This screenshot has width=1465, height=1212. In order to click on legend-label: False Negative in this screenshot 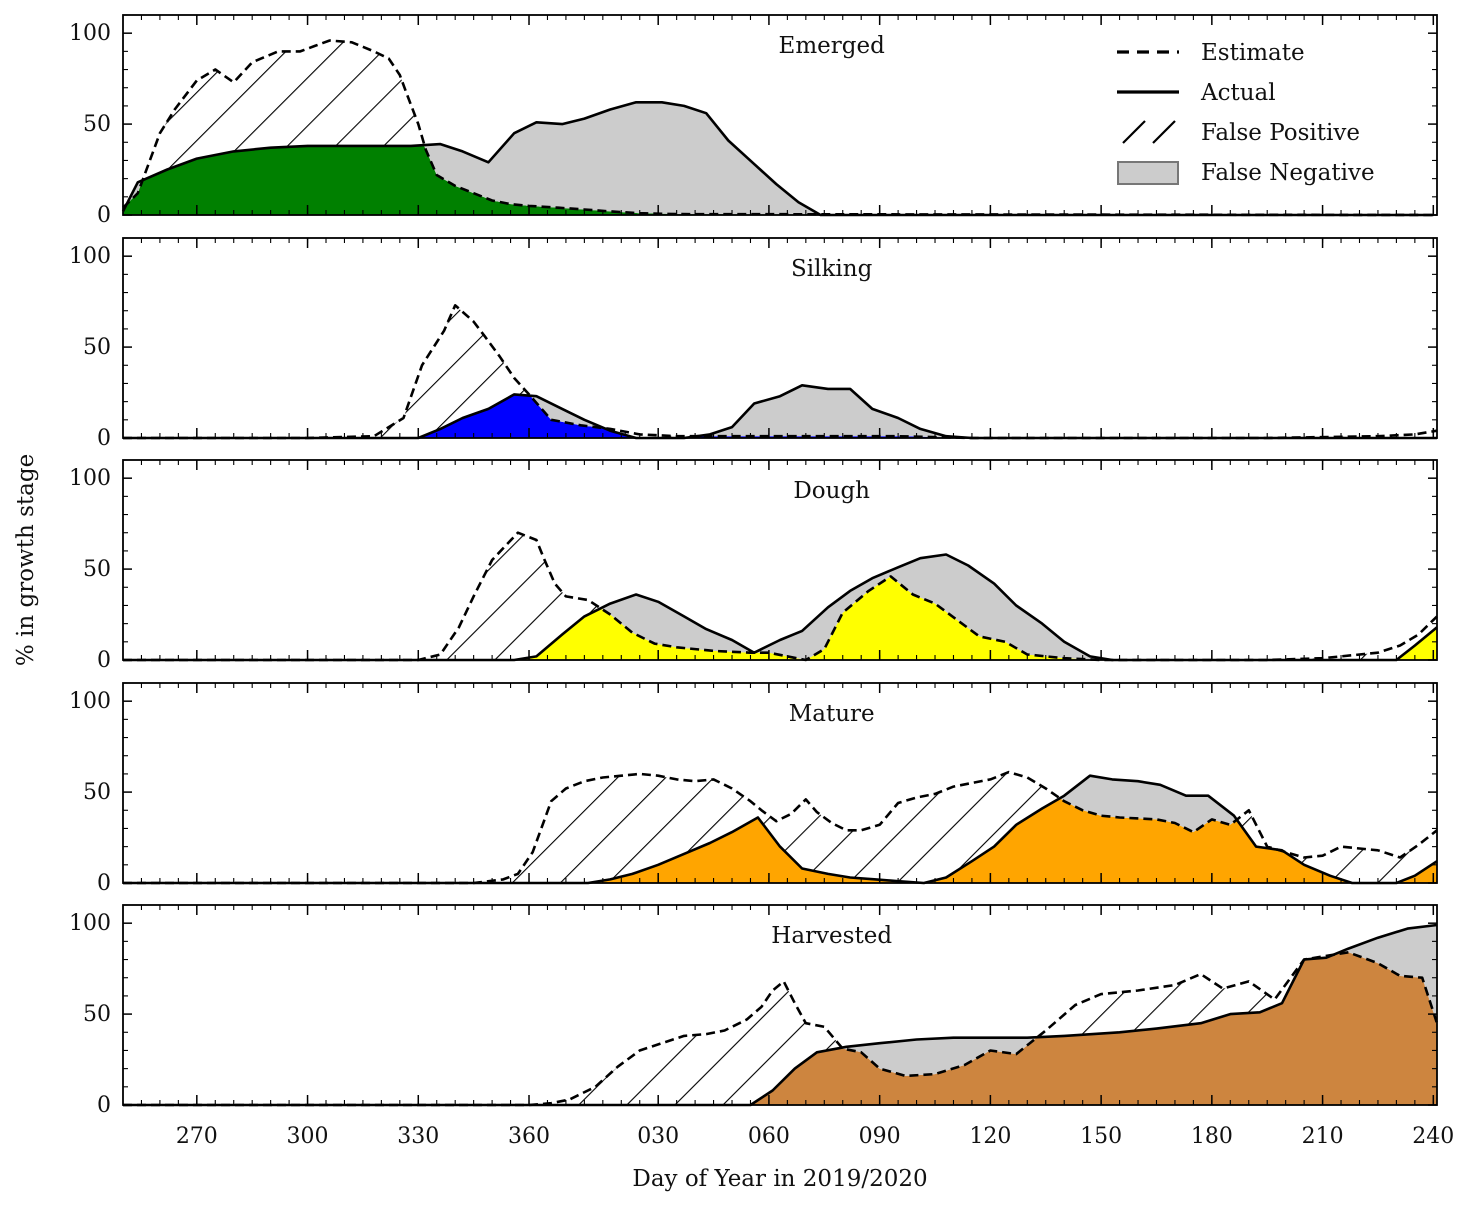, I will do `click(1288, 173)`.